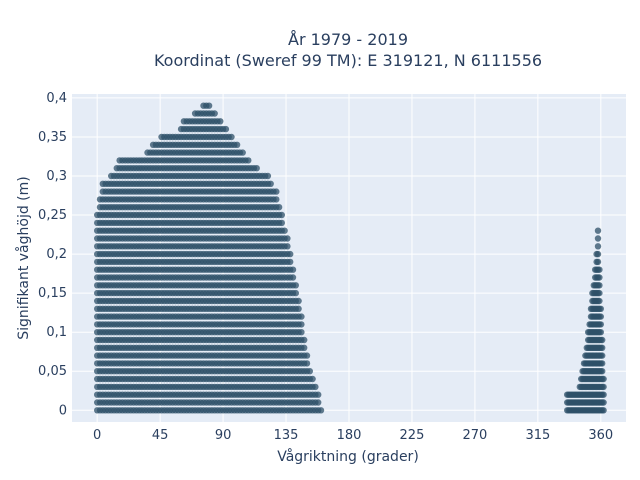  What do you see at coordinates (52, 215) in the screenshot?
I see `y-tick-label: 0,25` at bounding box center [52, 215].